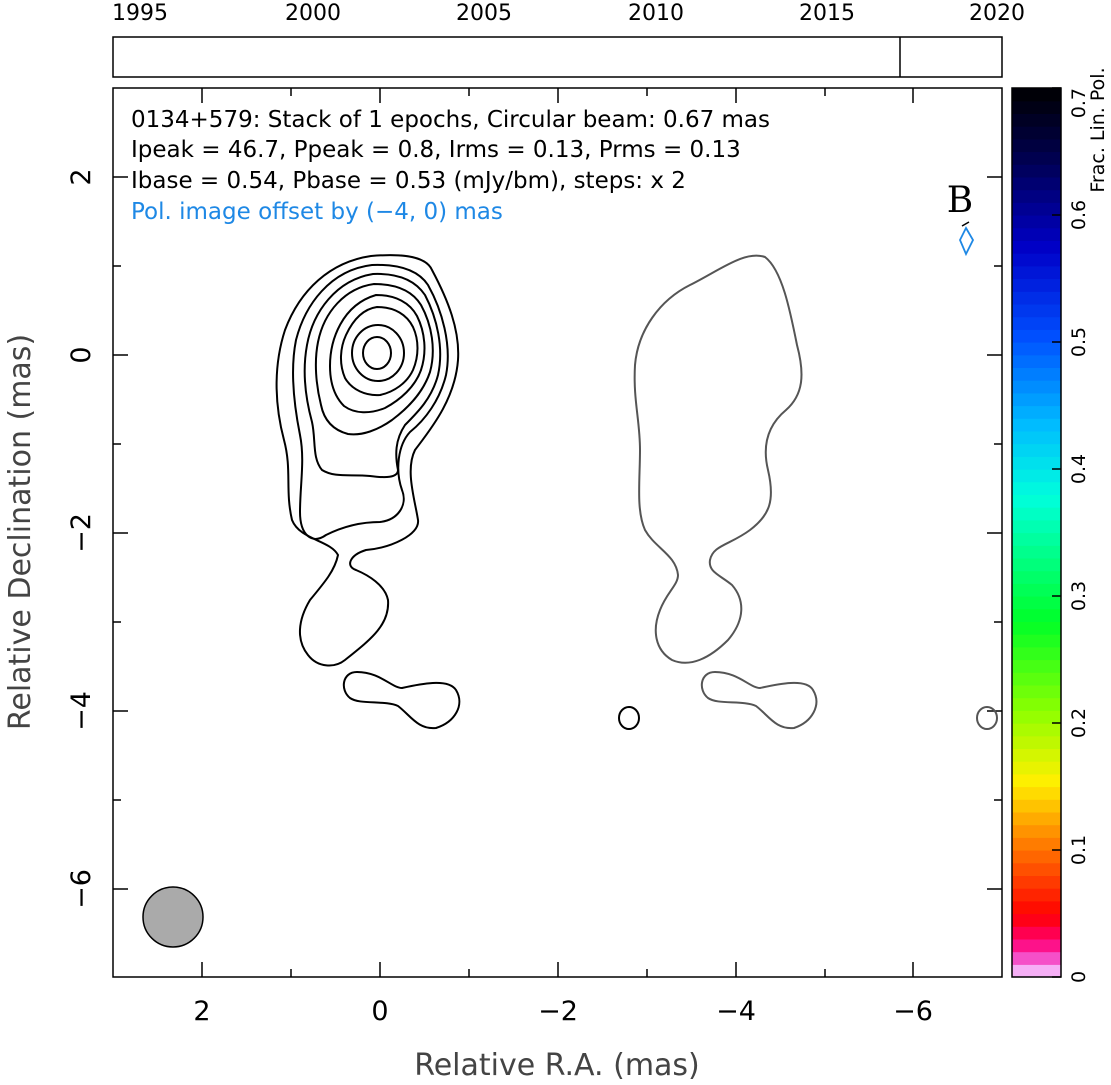  Describe the element at coordinates (1079, 977) in the screenshot. I see `colorbar-tick-label: 0` at that location.